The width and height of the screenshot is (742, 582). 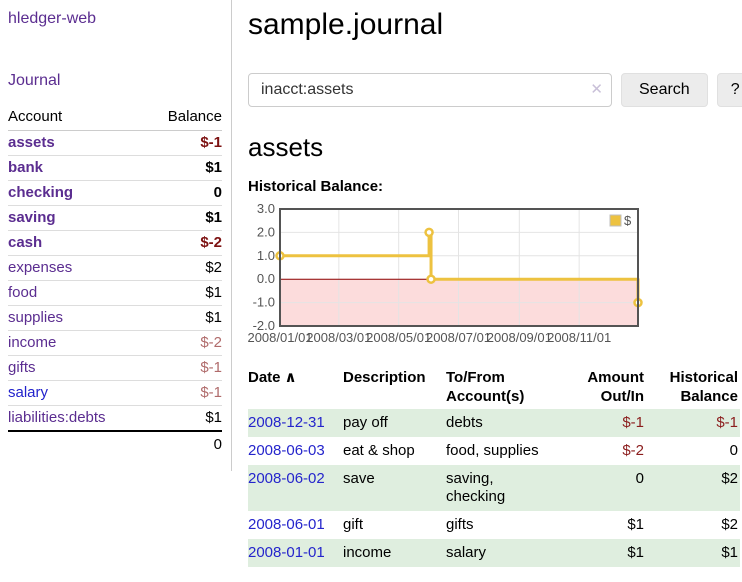 What do you see at coordinates (729, 552) in the screenshot?
I see `transaction-balance: $1` at bounding box center [729, 552].